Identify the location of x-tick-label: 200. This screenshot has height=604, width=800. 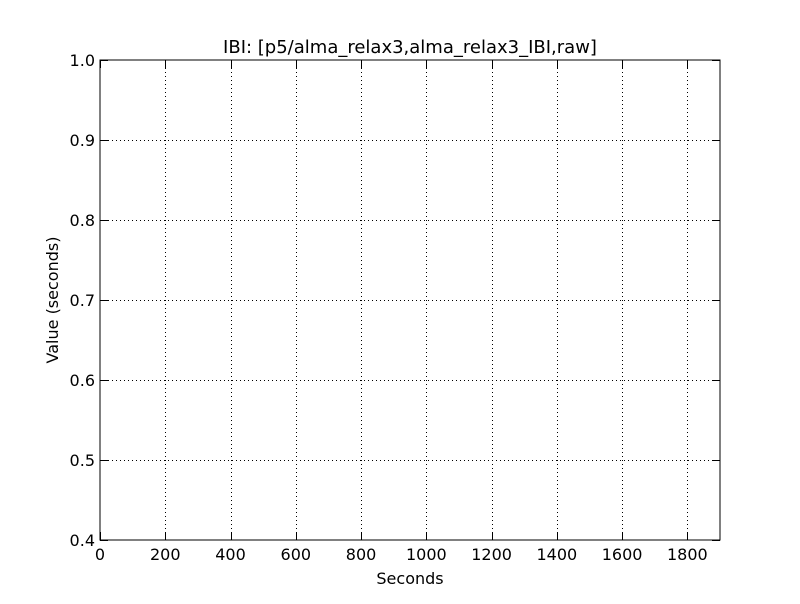
(165, 554).